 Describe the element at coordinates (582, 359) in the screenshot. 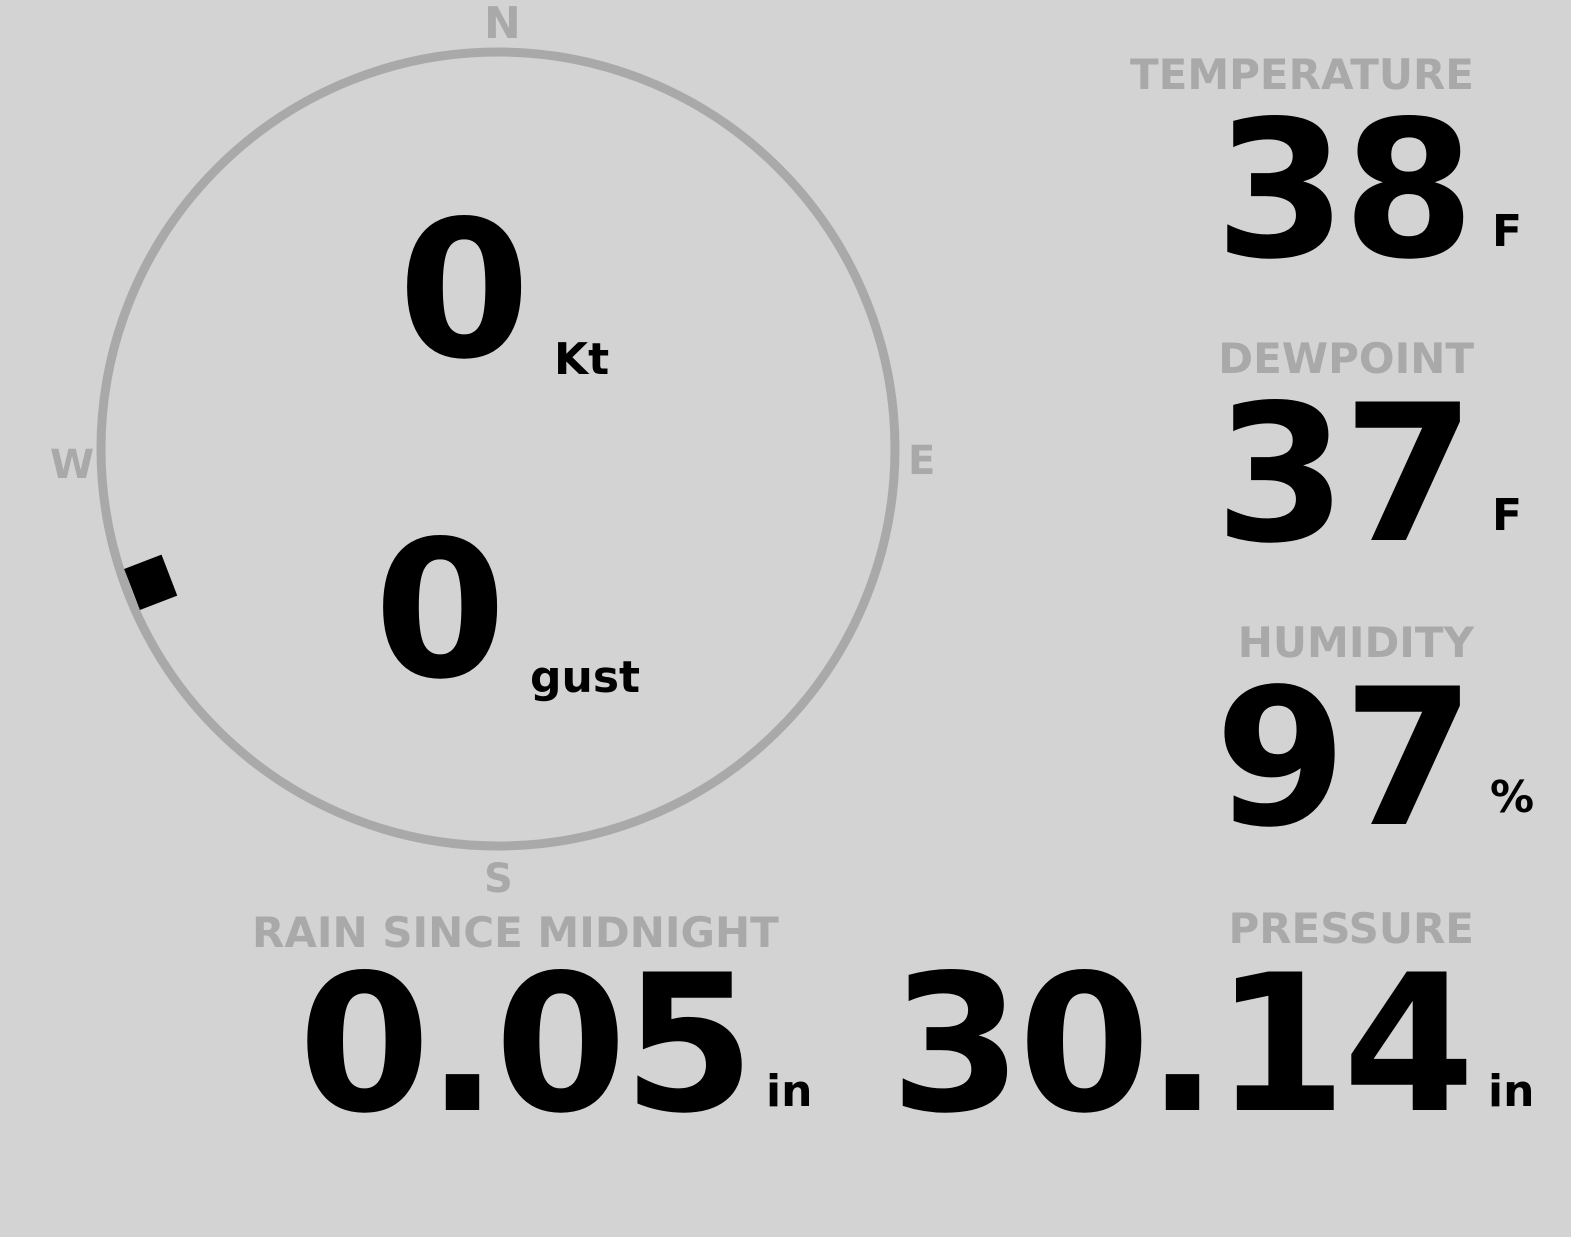

I see `wind-speed-unit: Kt` at that location.